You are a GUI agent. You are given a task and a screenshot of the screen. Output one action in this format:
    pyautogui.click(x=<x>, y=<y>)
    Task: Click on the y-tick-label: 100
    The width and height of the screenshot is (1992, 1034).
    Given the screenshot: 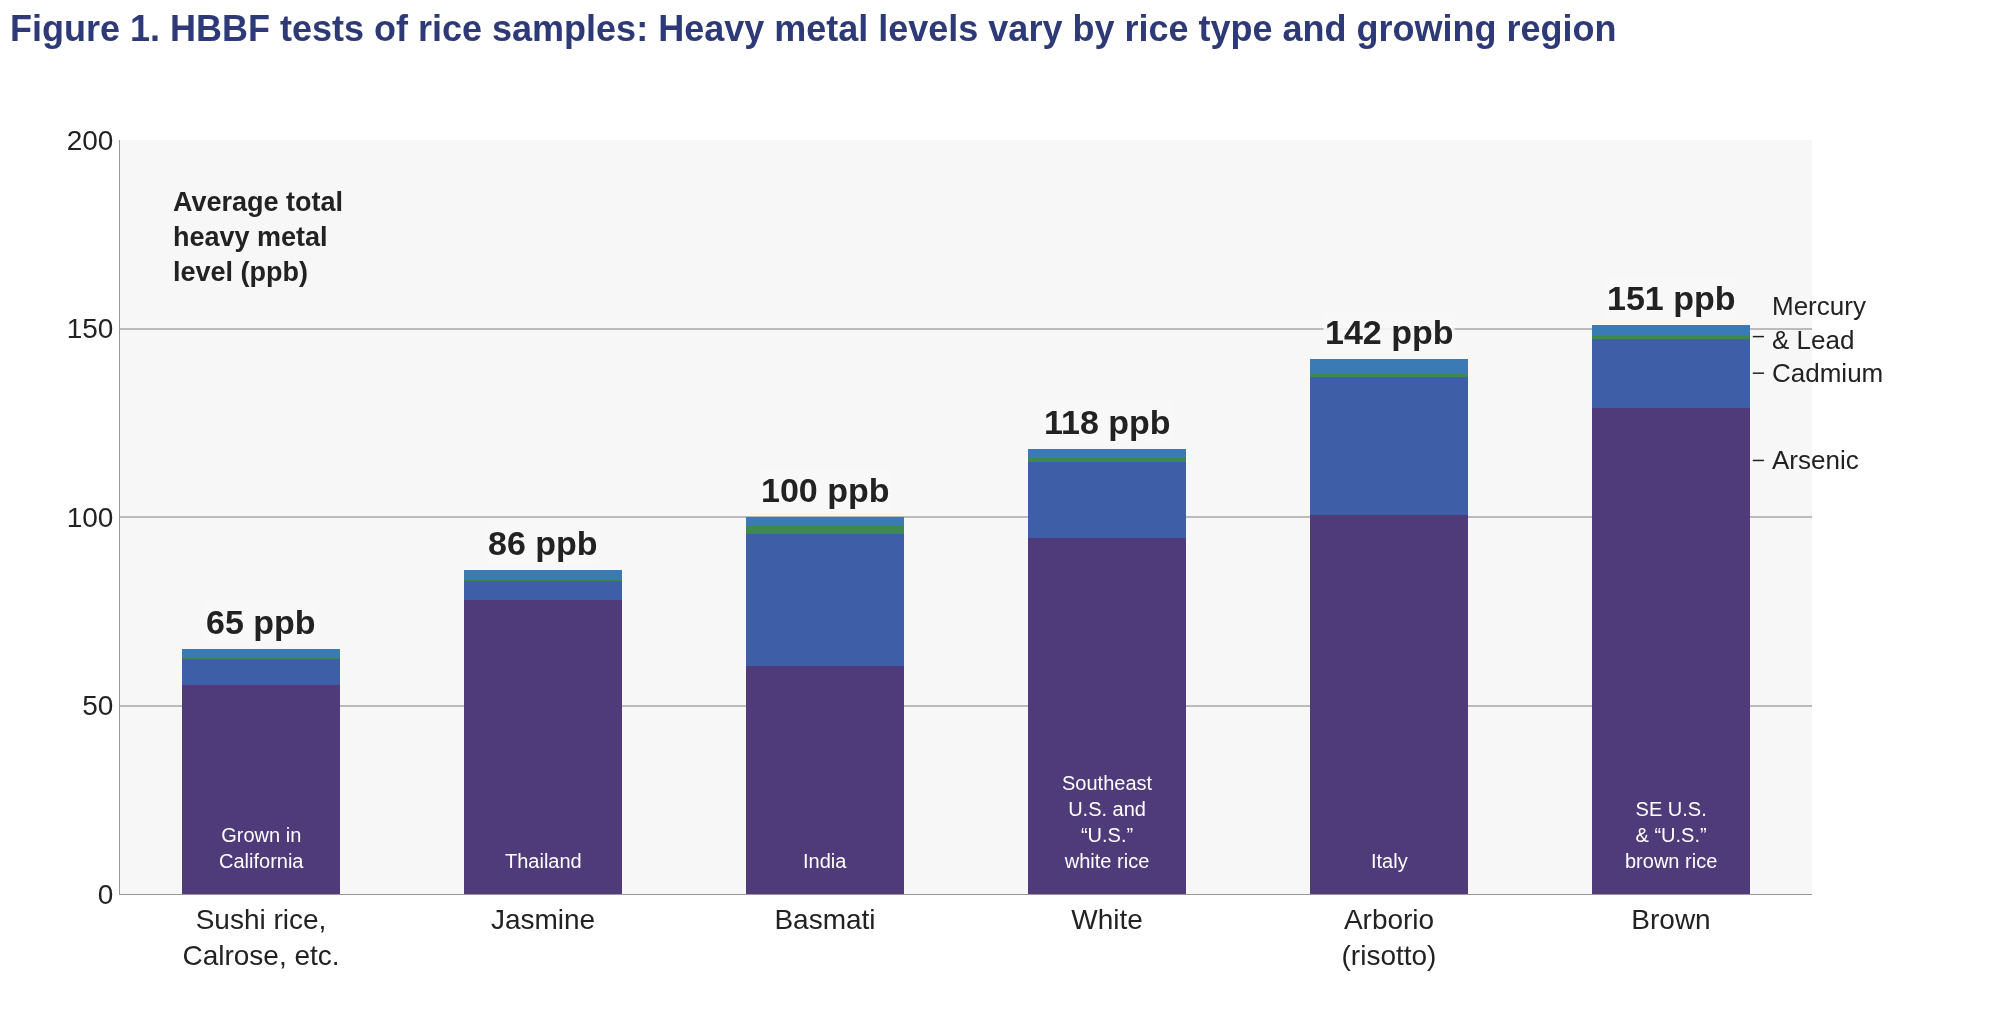 What is the action you would take?
    pyautogui.click(x=90, y=517)
    